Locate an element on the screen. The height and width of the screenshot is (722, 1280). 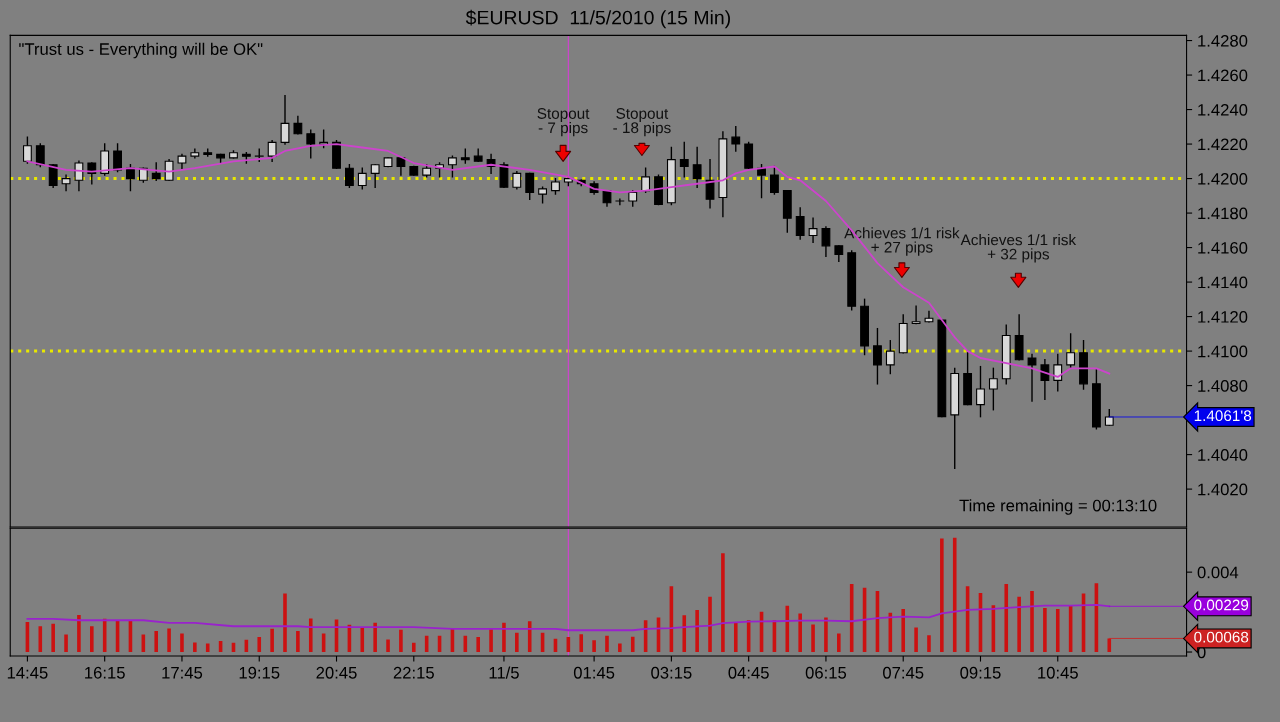
x-tick-label: 04:45 is located at coordinates (748, 672).